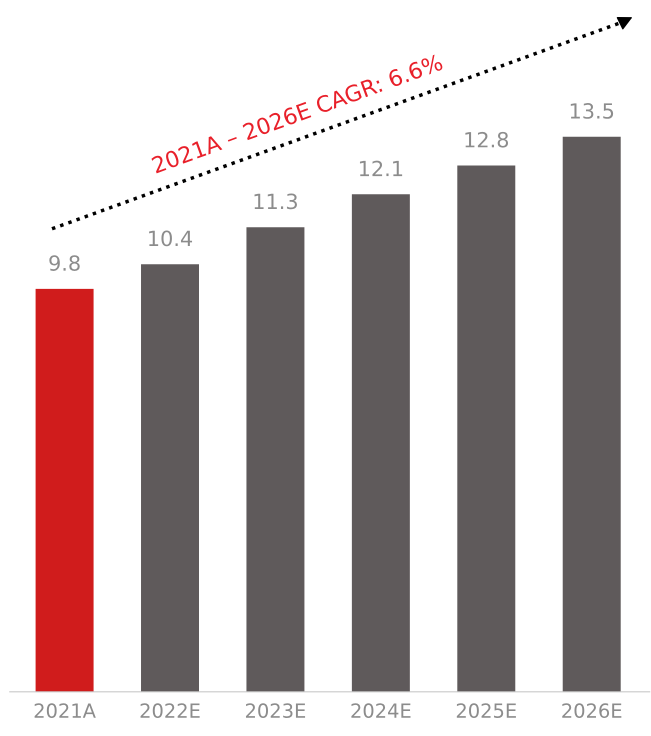 The width and height of the screenshot is (651, 736). What do you see at coordinates (592, 111) in the screenshot?
I see `data-label: 13.5` at bounding box center [592, 111].